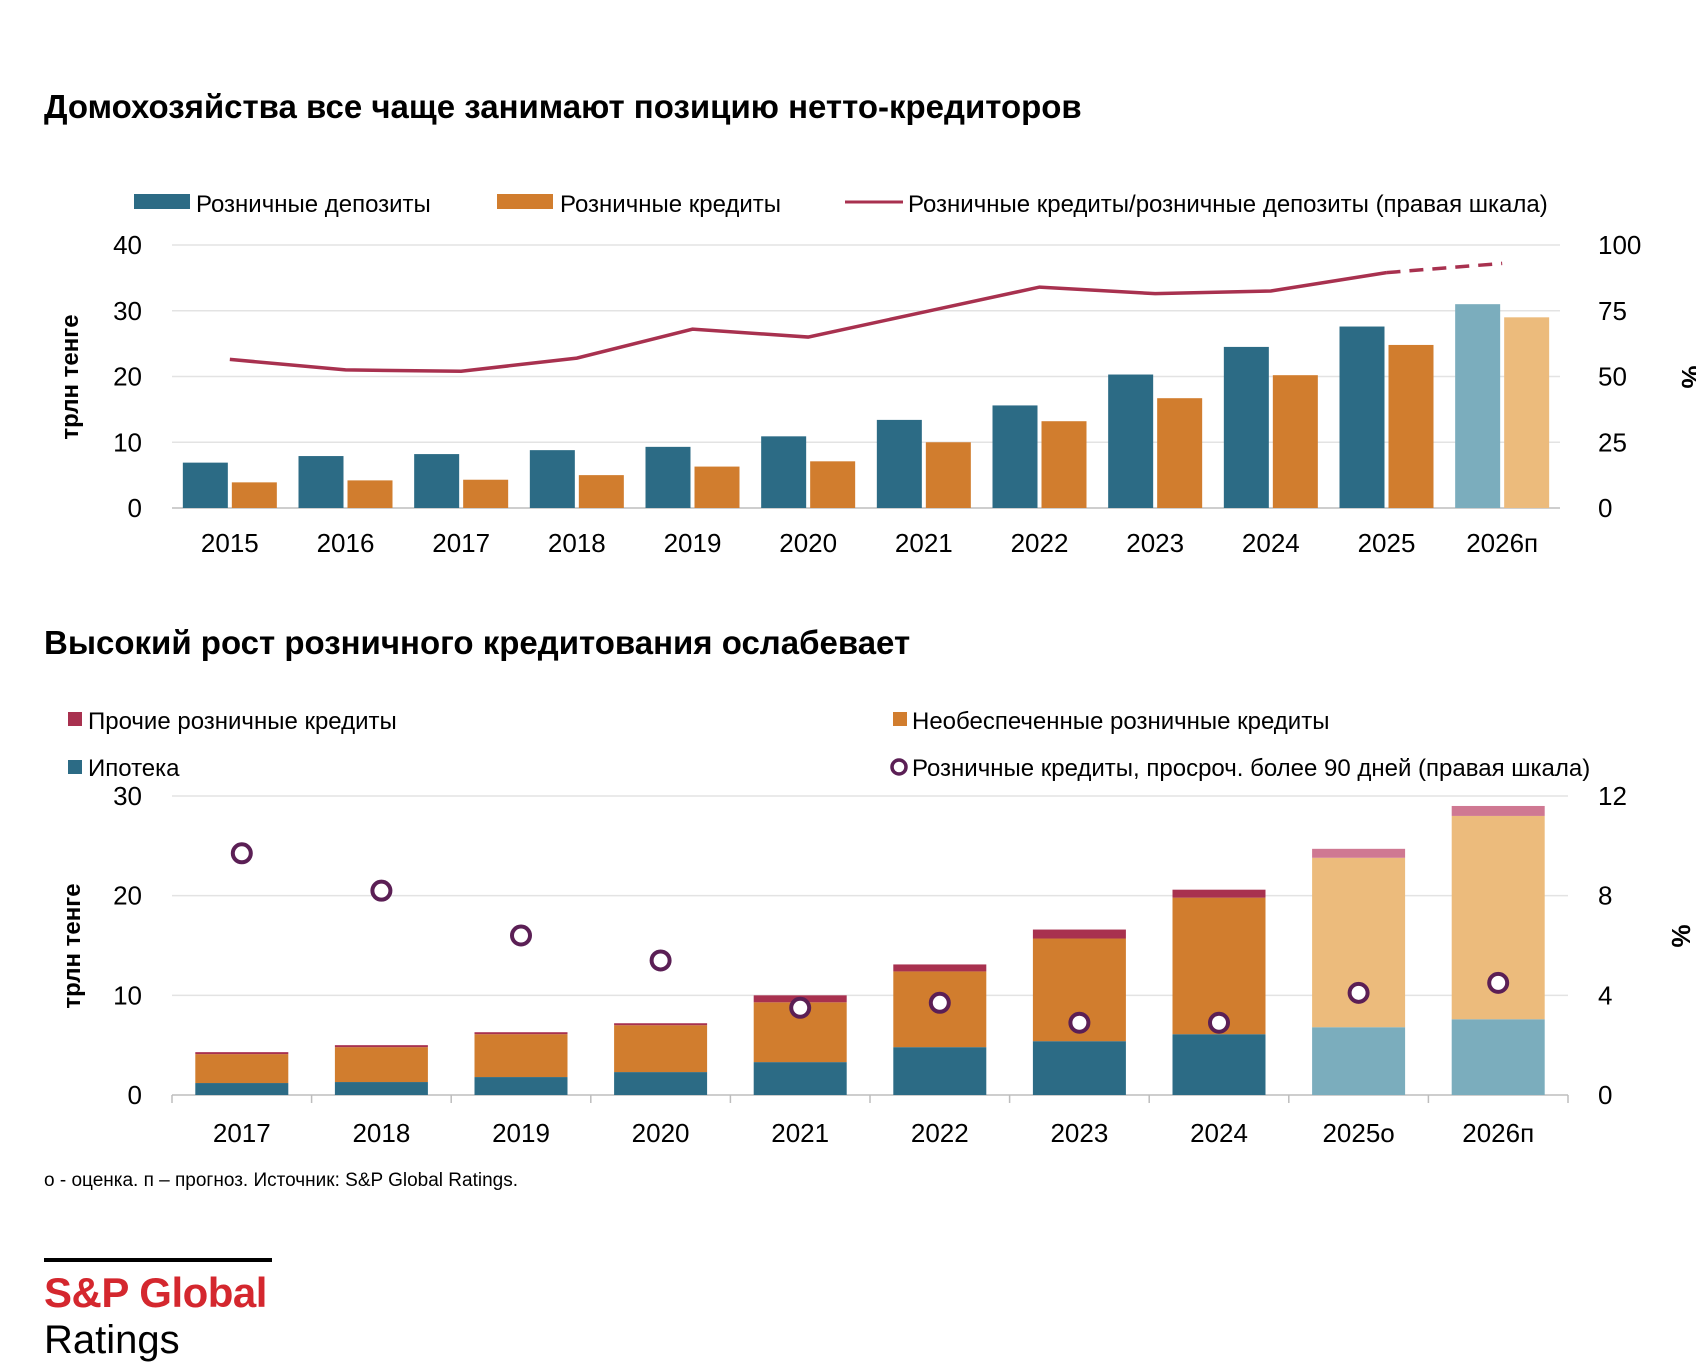  I want to click on ratio-line, so click(808, 321).